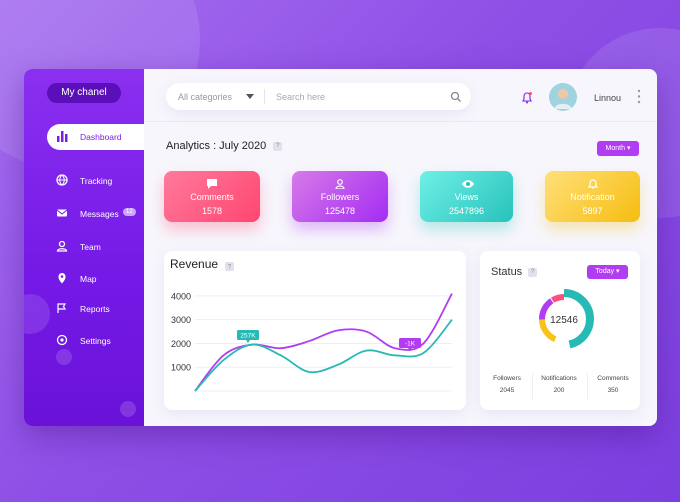 The height and width of the screenshot is (502, 680). I want to click on stat-card: Followers 125478, so click(340, 196).